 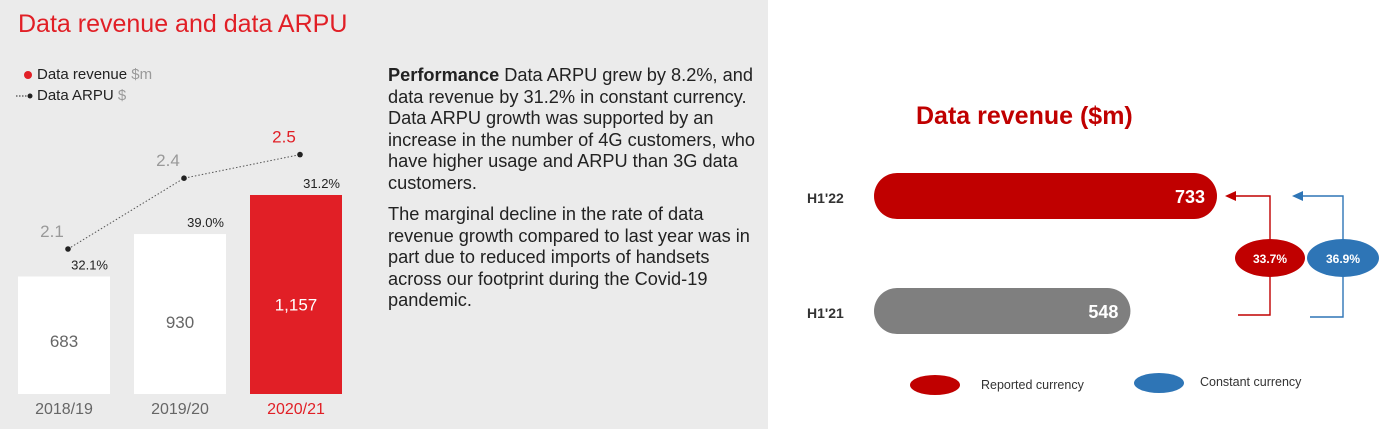 I want to click on chart-title: Data revenue ($m), so click(x=1024, y=116).